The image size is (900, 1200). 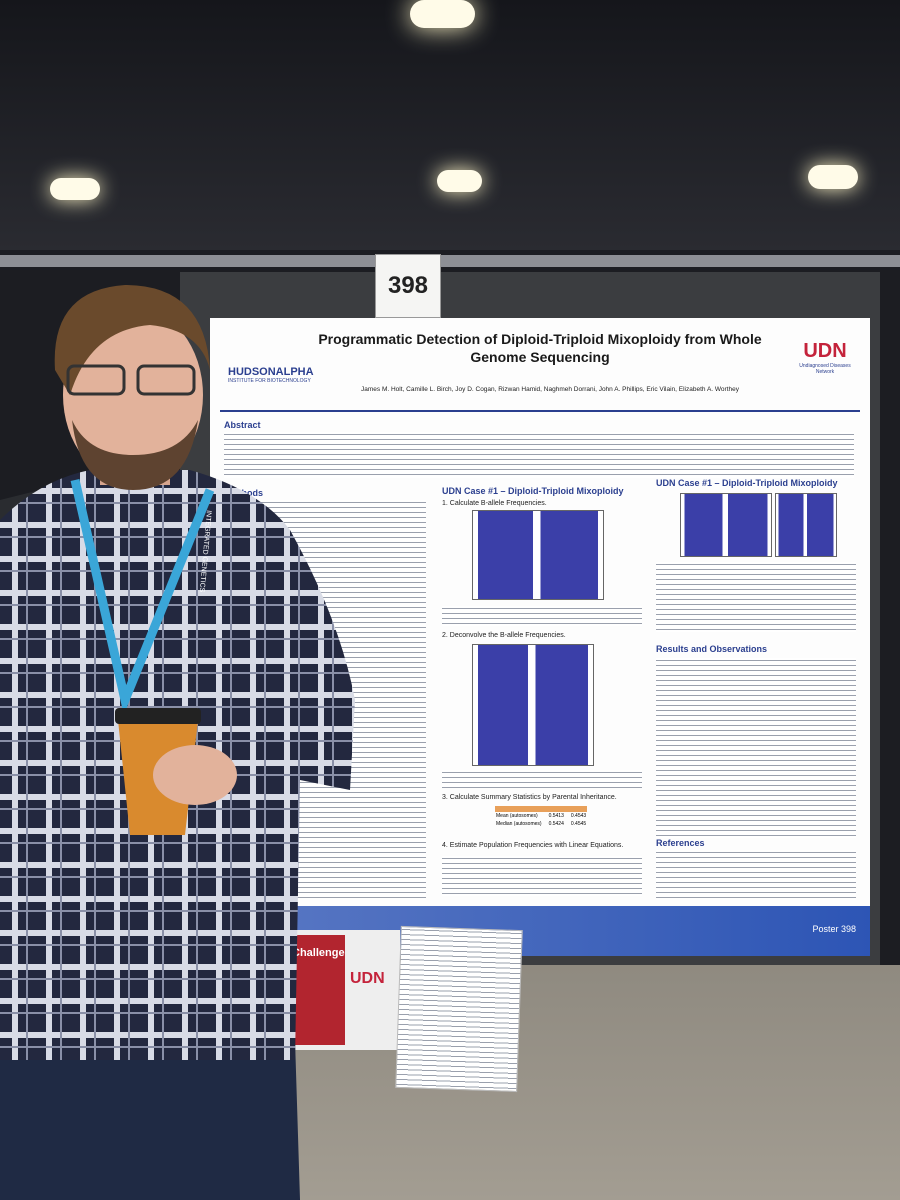 What do you see at coordinates (834, 929) in the screenshot?
I see `footer-label: Poster 398` at bounding box center [834, 929].